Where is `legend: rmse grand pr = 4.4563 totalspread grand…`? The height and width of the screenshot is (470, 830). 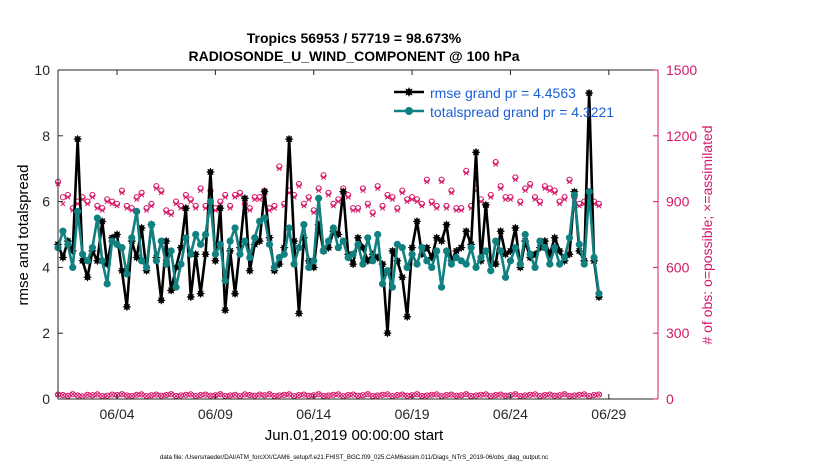
legend: rmse grand pr = 4.4563 totalspread grand… is located at coordinates (504, 102).